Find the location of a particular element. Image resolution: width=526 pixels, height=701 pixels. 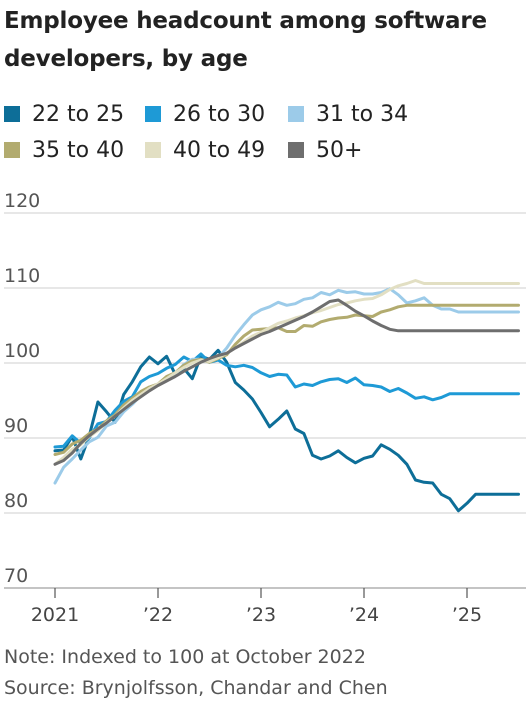

y-axis-labels: 120 110 100 90 80 70 is located at coordinates (22, 388).